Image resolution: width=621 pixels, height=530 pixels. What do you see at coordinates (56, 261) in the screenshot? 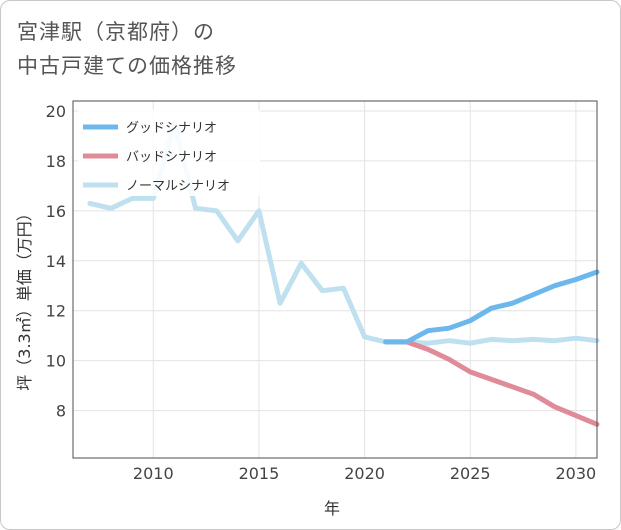
I see `y-tick-label: 14` at bounding box center [56, 261].